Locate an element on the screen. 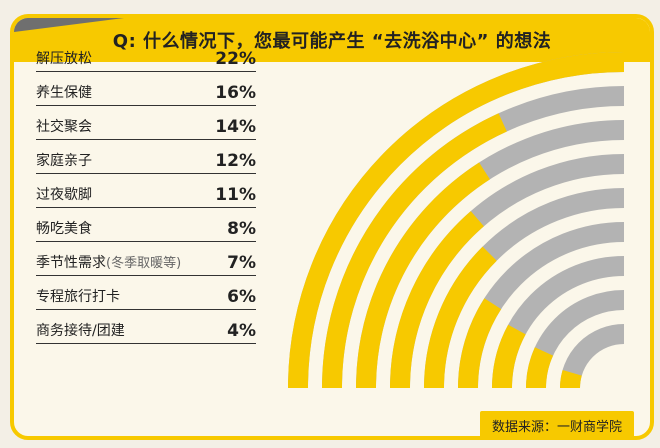 This screenshot has height=448, width=660. category-label: 家庭亲子 is located at coordinates (64, 160).